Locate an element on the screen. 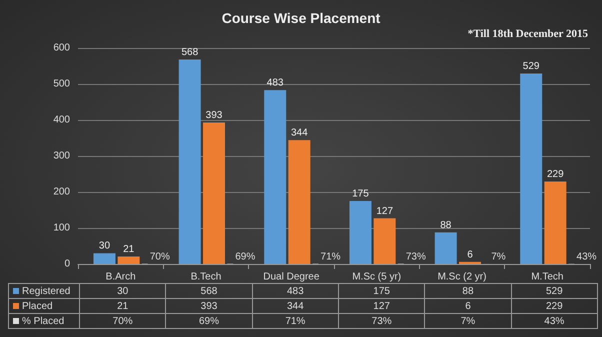 This screenshot has height=337, width=602. legend-label: Registered is located at coordinates (44, 291).